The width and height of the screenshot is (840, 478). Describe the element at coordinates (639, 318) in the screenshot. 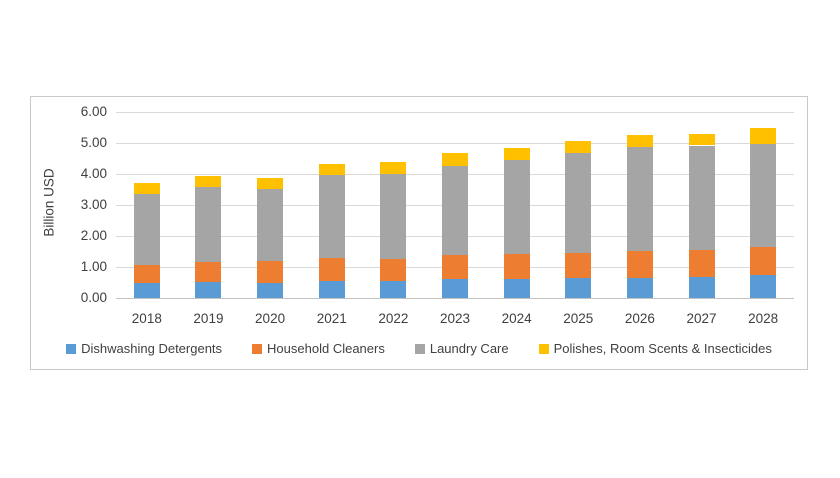

I see `x-tick-label-2026: 2026` at that location.